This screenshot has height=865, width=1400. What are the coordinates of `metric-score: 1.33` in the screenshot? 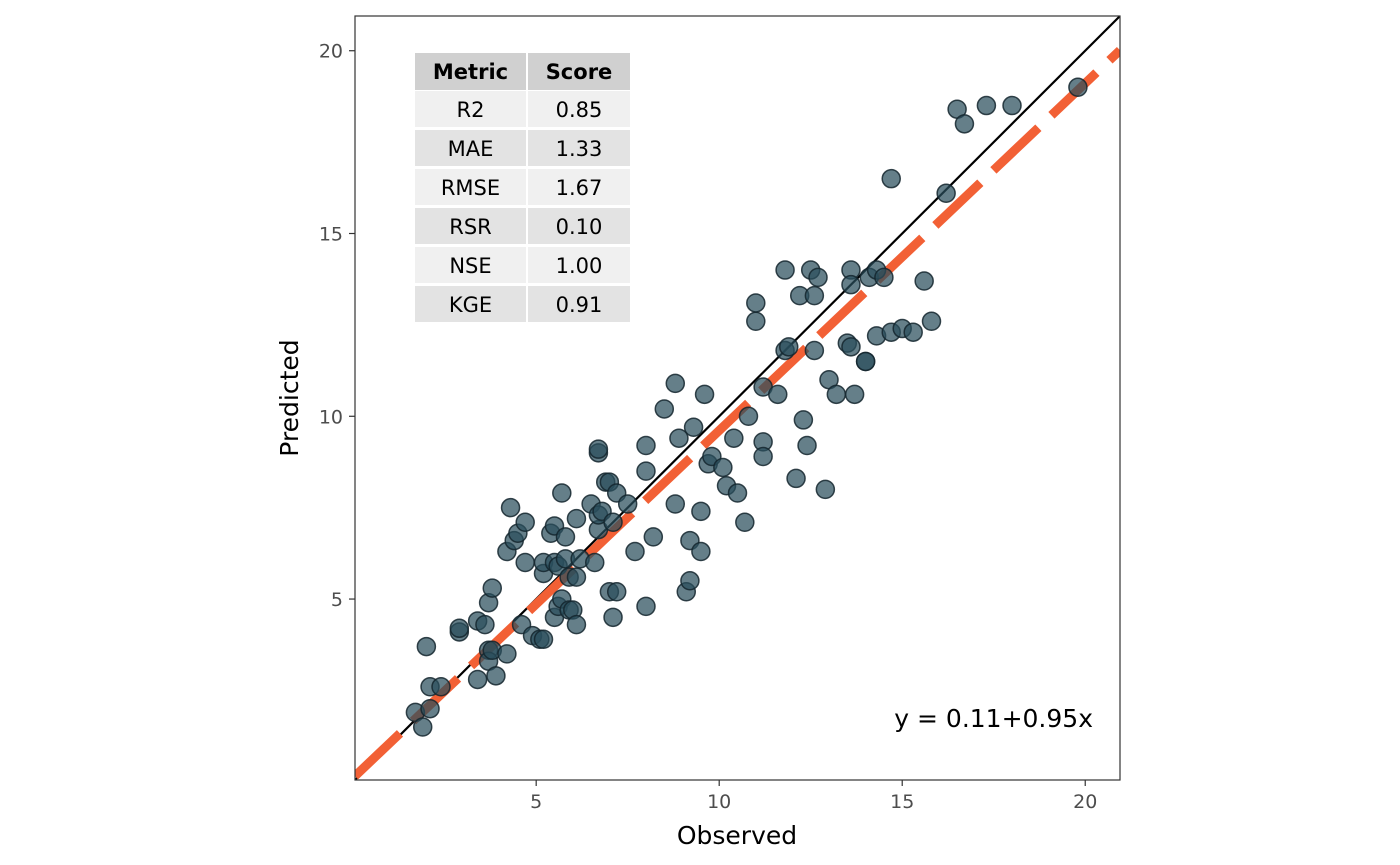 It's located at (579, 149).